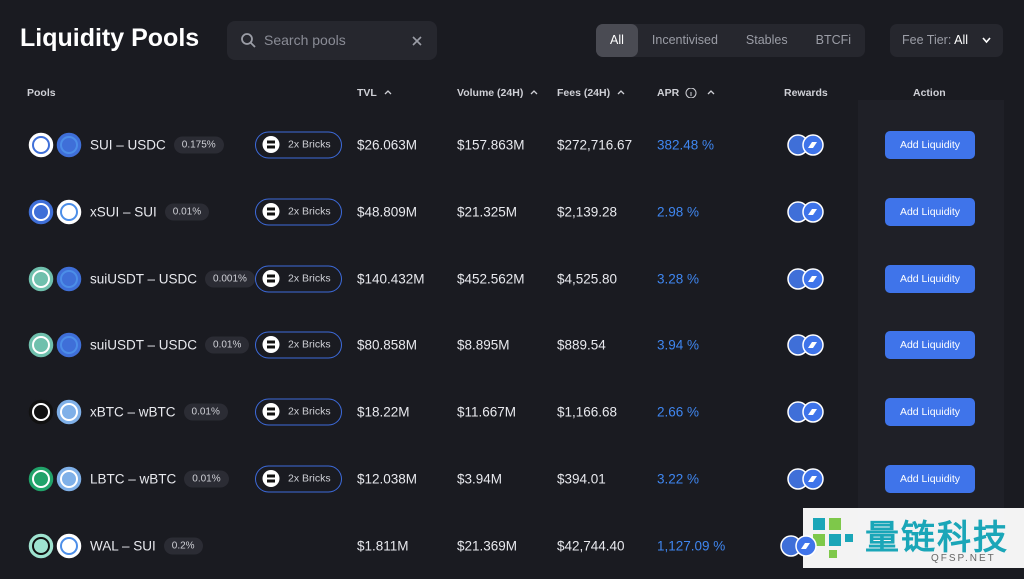 This screenshot has width=1024, height=579. Describe the element at coordinates (417, 41) in the screenshot. I see `clear-icon` at that location.